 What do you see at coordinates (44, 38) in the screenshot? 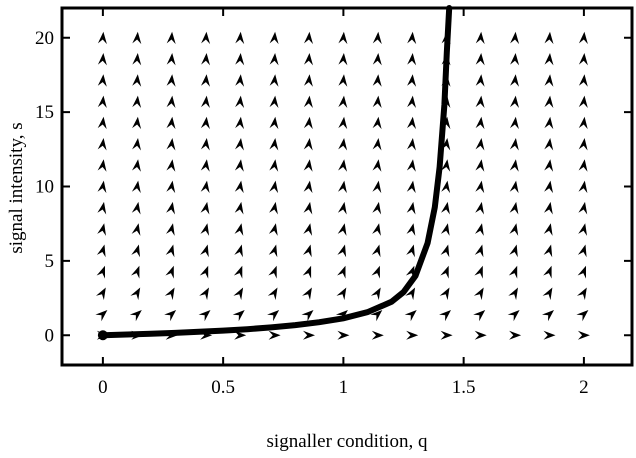
I see `y-tick-label: 20` at bounding box center [44, 38].